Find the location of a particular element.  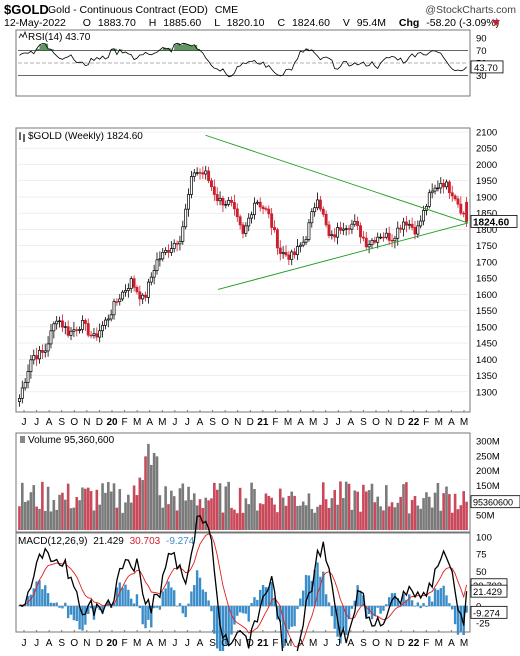

macd-value-label: 21.429 is located at coordinates (108, 541).